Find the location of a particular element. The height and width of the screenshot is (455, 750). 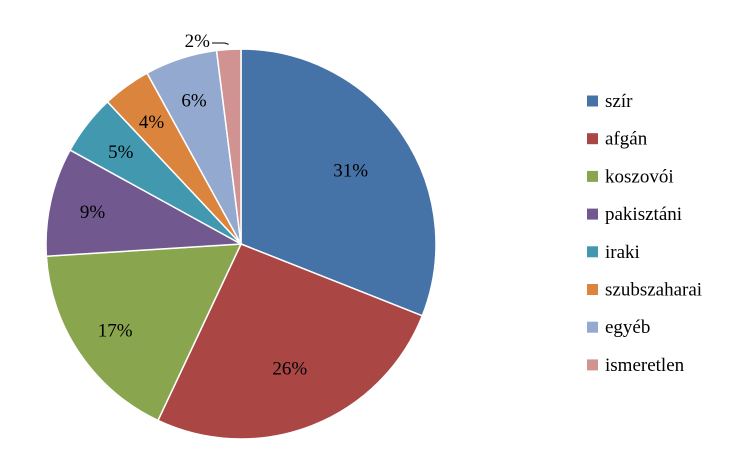

pie-slice-koszovói is located at coordinates (144, 332).